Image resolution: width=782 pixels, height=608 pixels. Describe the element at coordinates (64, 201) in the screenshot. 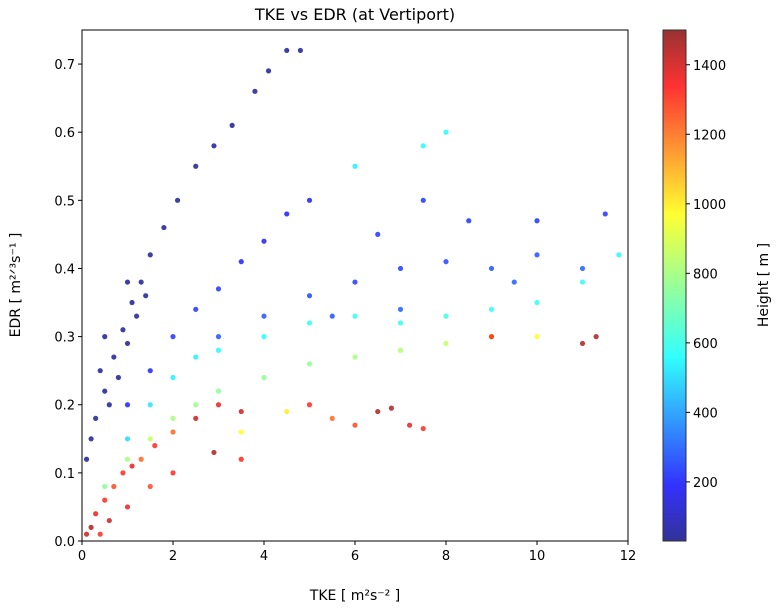

I see `y-tick-label: 0.5` at that location.